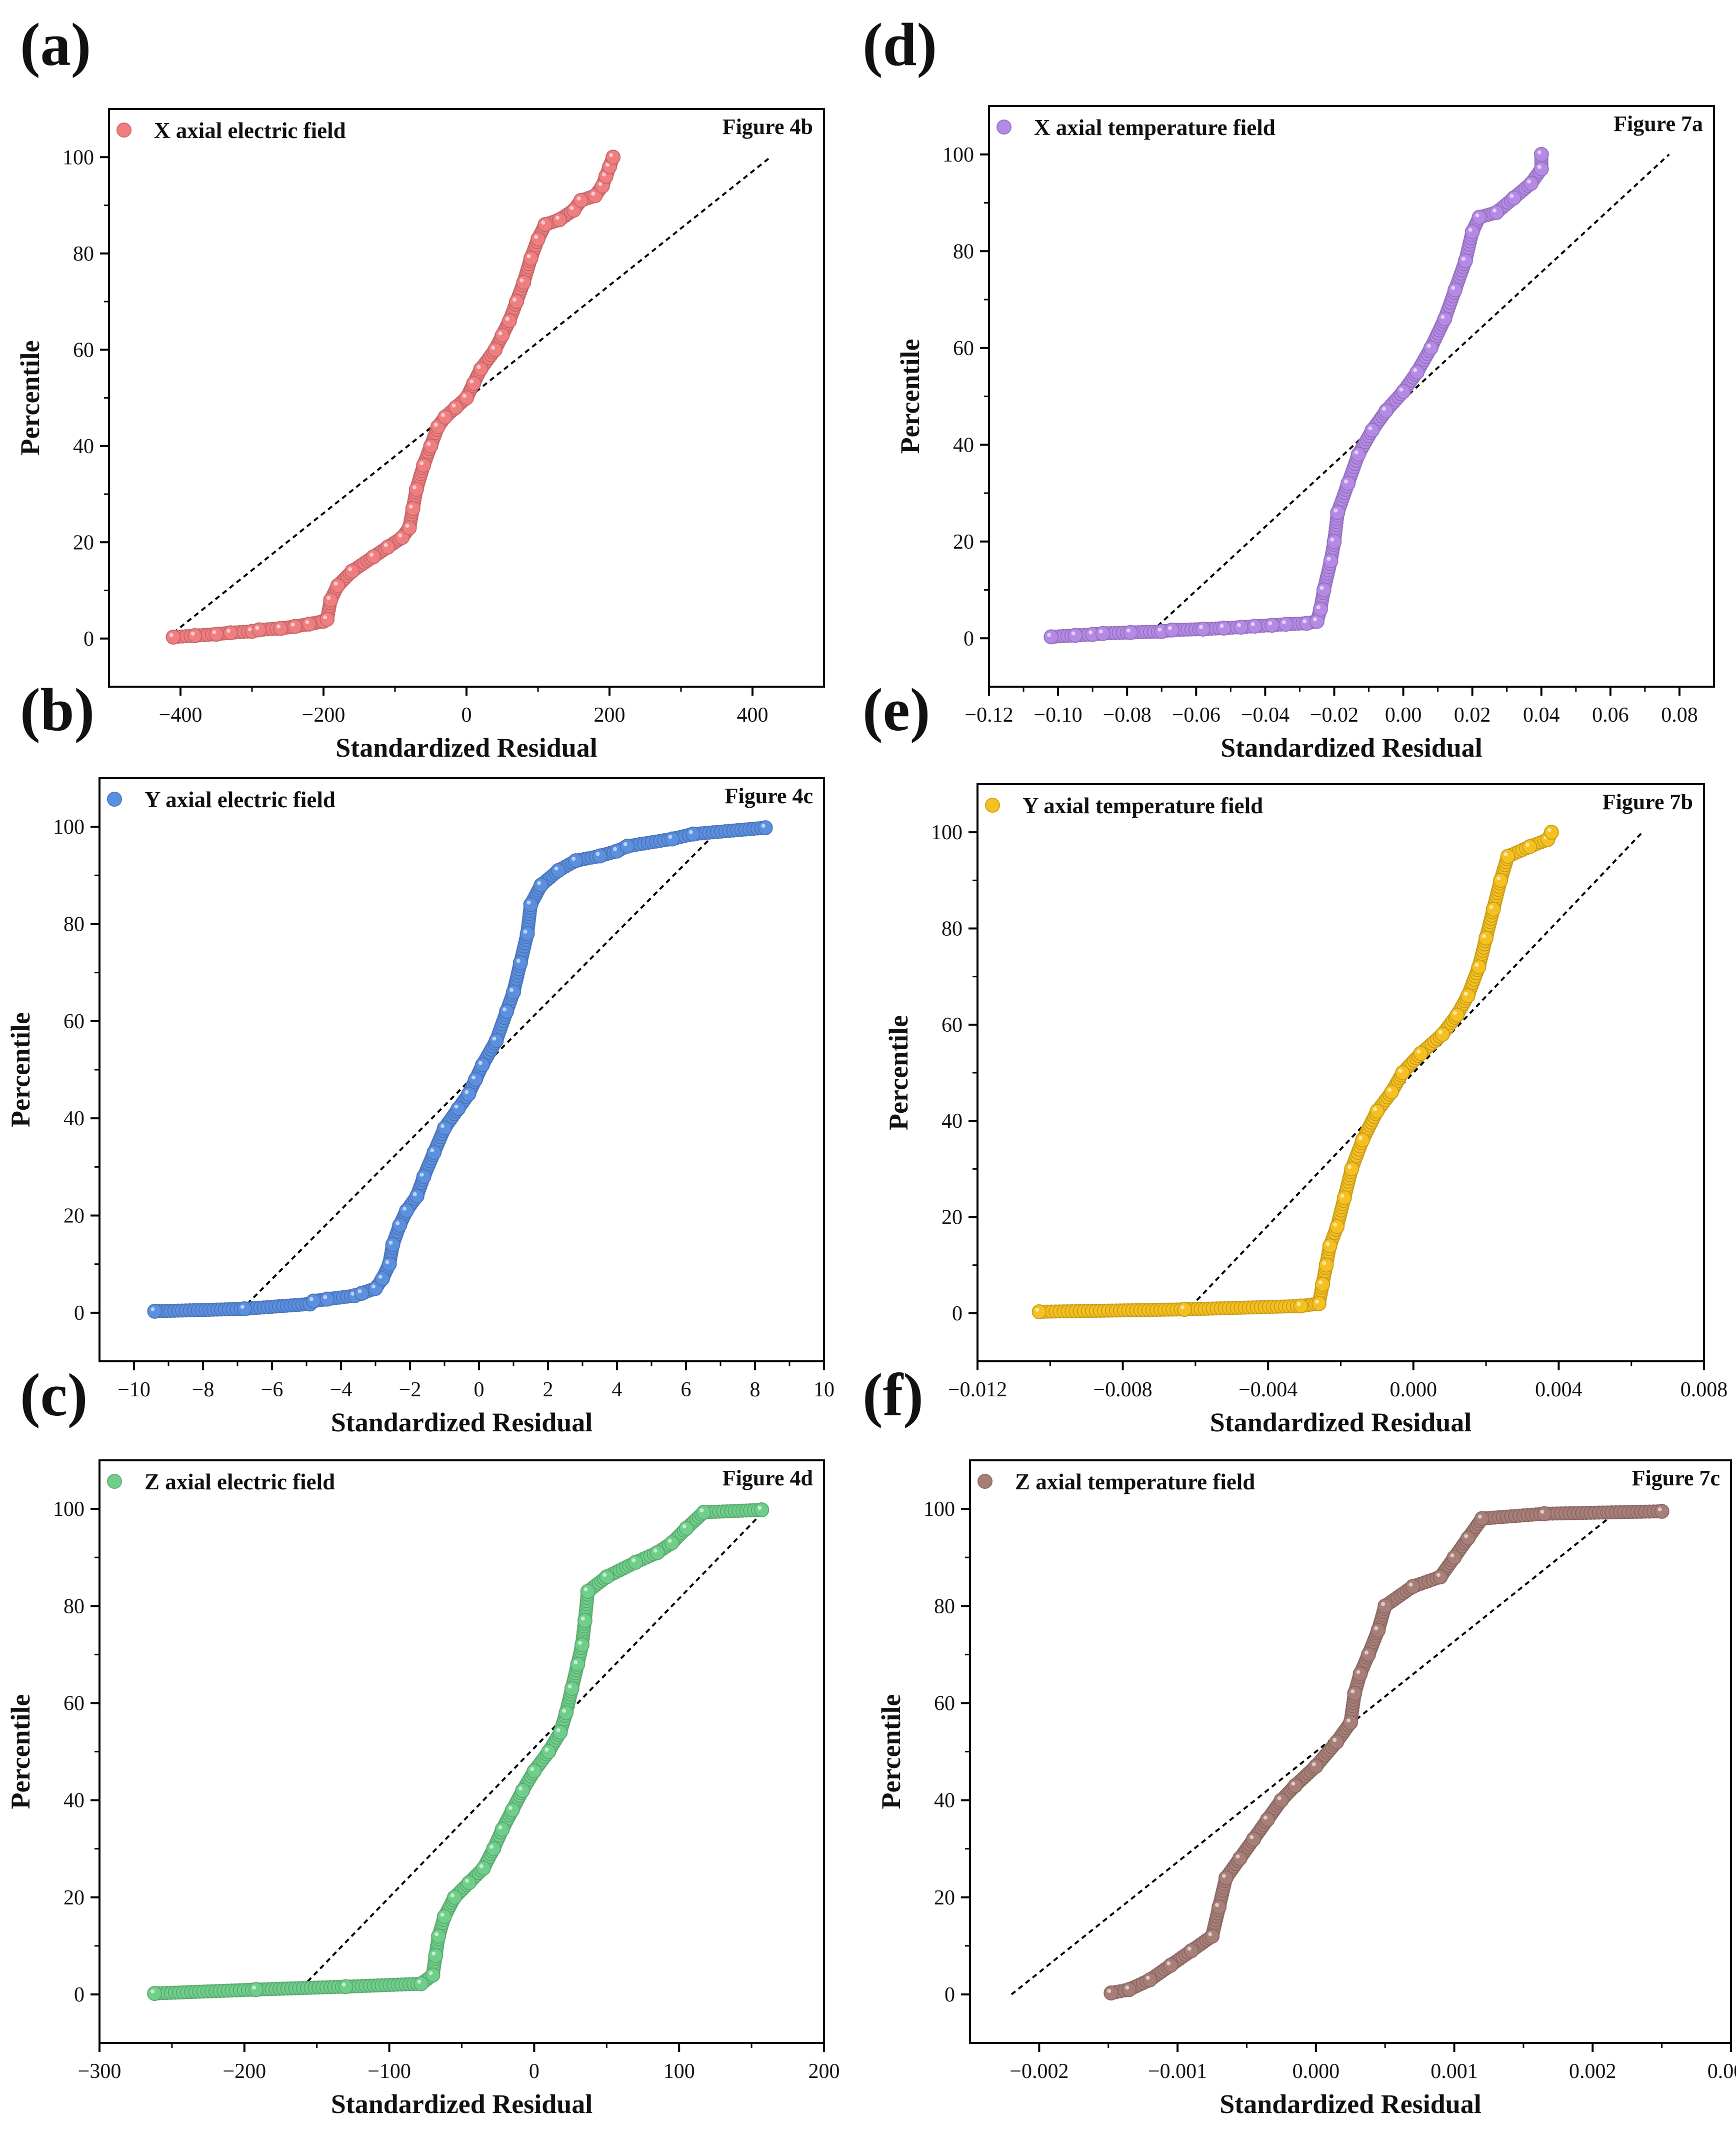 Image resolution: width=1736 pixels, height=2141 pixels. I want to click on legend: Z axial electric field, so click(221, 1481).